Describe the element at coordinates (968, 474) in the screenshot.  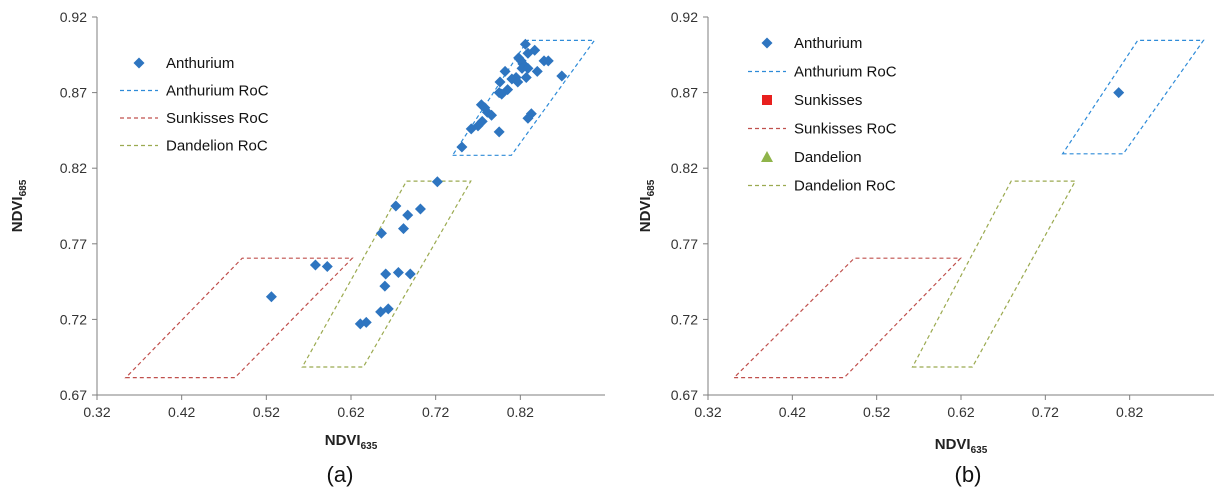
I see `panel-label: (b)` at that location.